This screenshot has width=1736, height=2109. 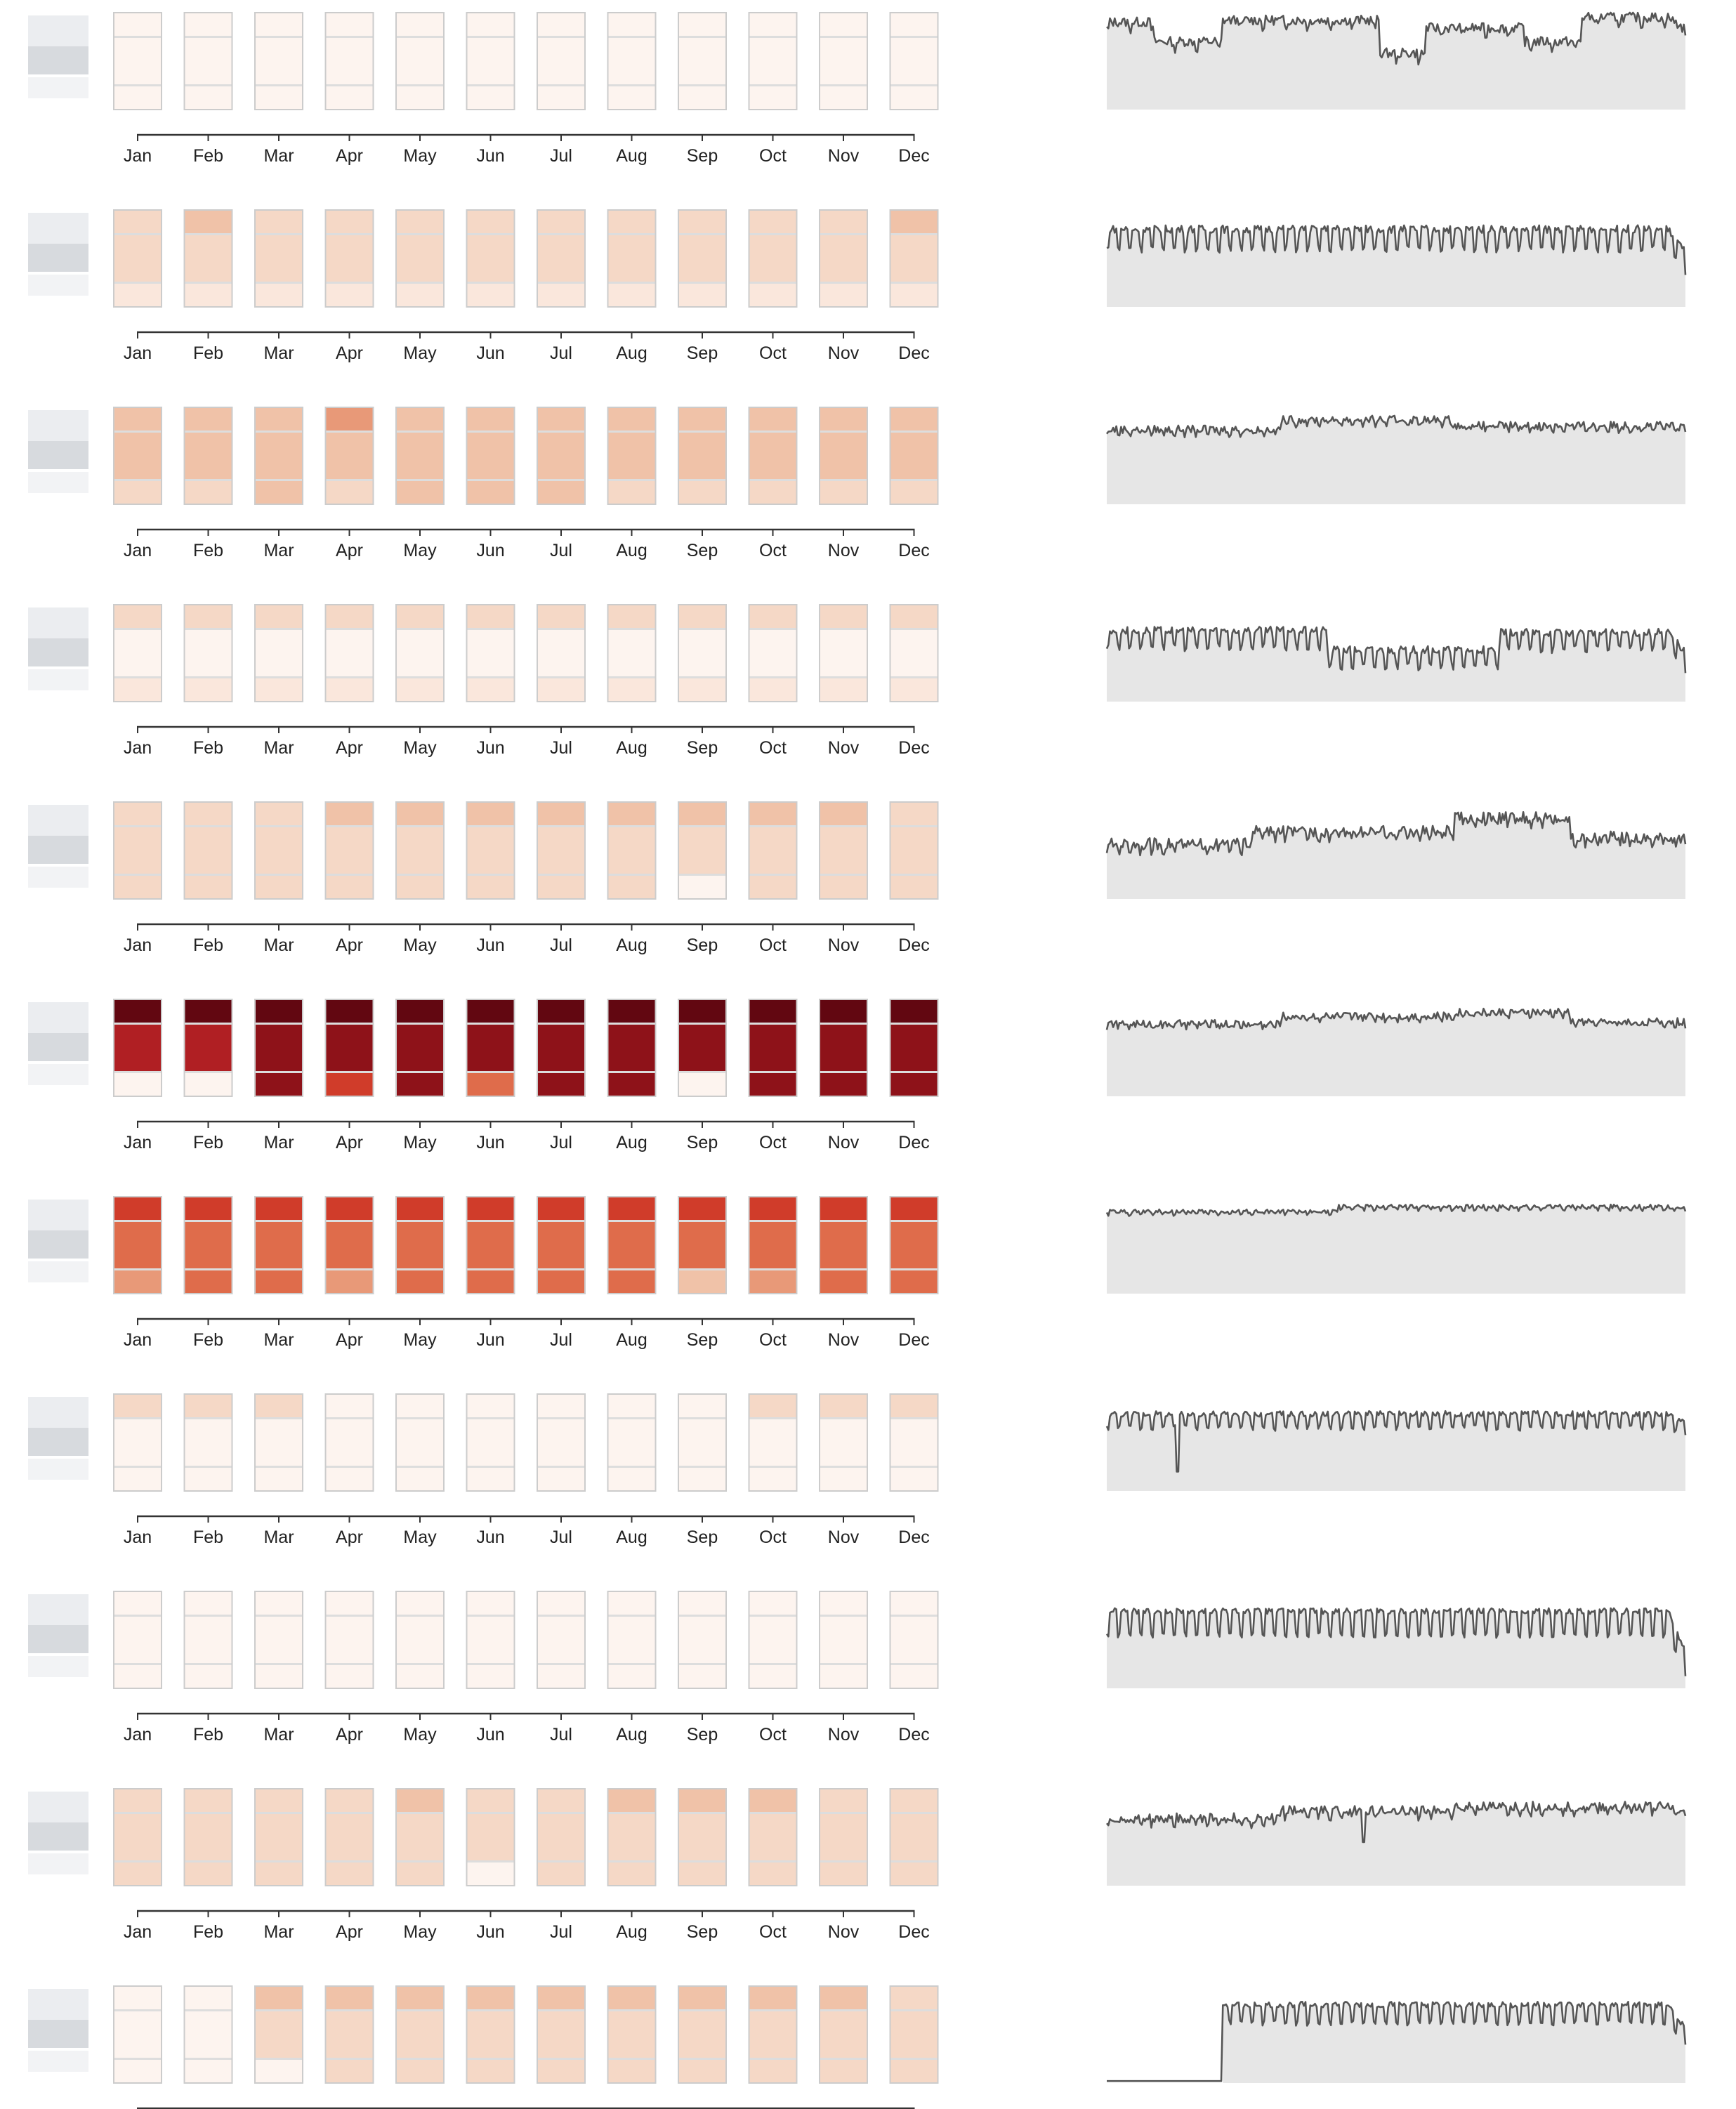 I want to click on month-tick-label: Oct, so click(x=773, y=1735).